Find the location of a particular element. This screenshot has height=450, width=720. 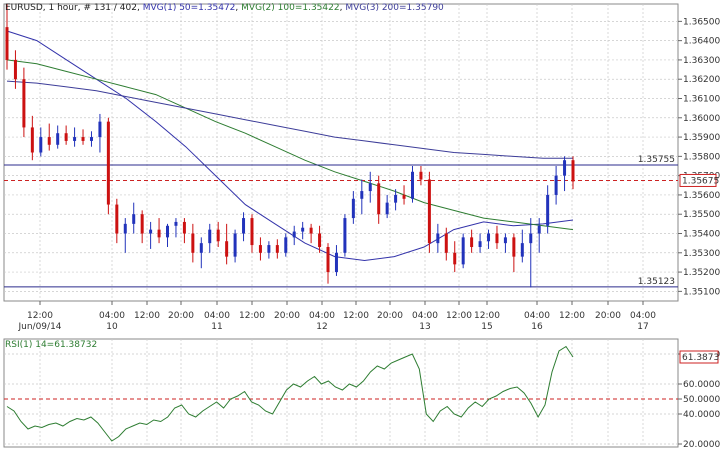

header-sep-3: , is located at coordinates (140, 8).